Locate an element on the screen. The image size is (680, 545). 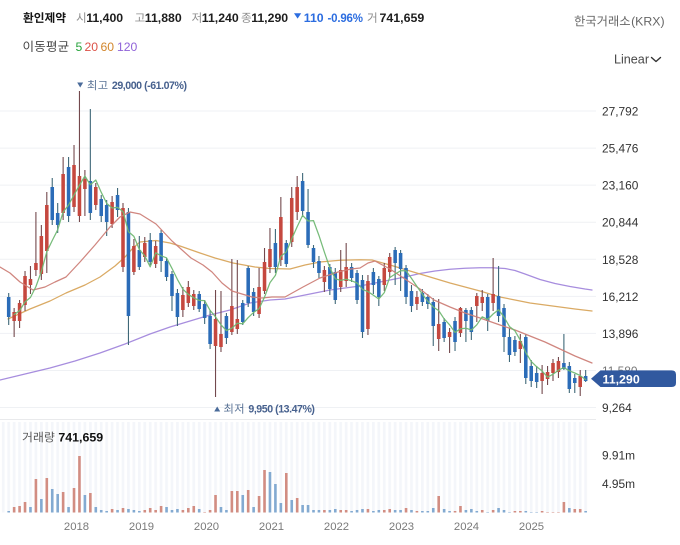
svg-text: 2020 is located at coordinates (206, 527).